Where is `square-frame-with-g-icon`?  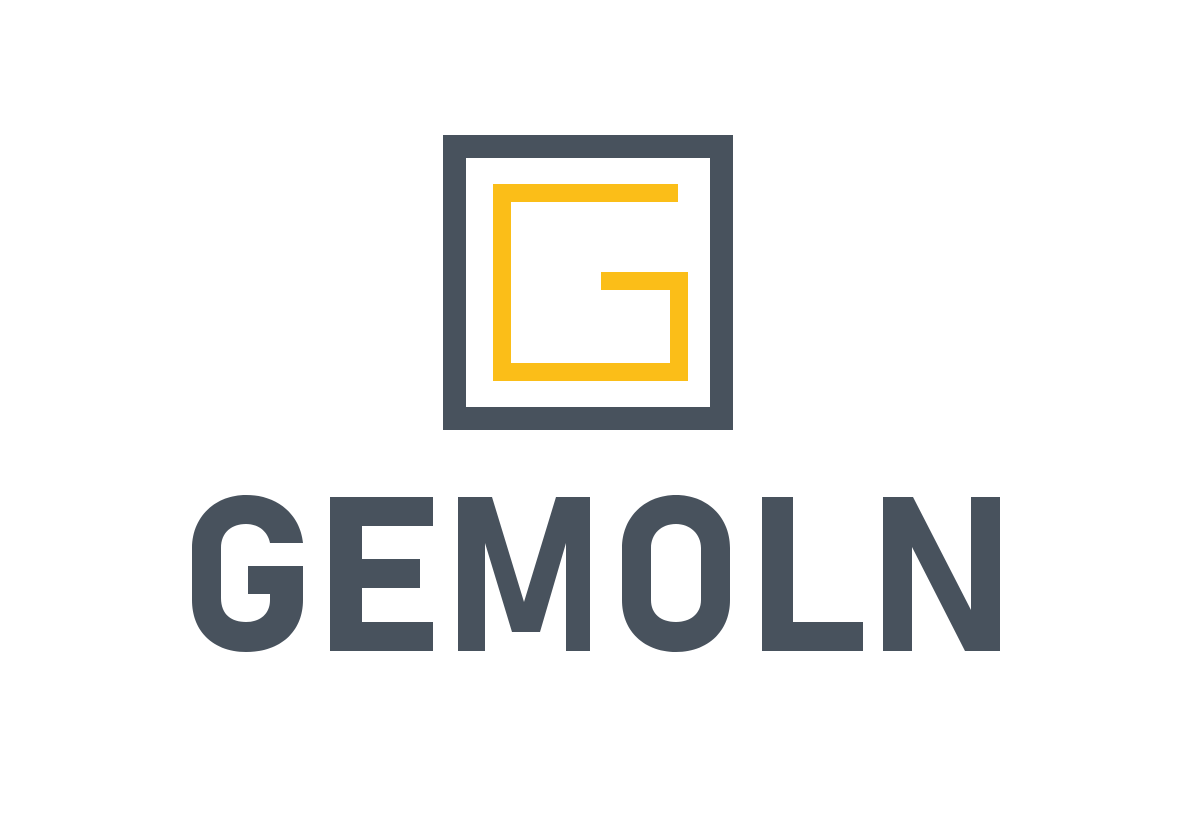
square-frame-with-g-icon is located at coordinates (588, 282).